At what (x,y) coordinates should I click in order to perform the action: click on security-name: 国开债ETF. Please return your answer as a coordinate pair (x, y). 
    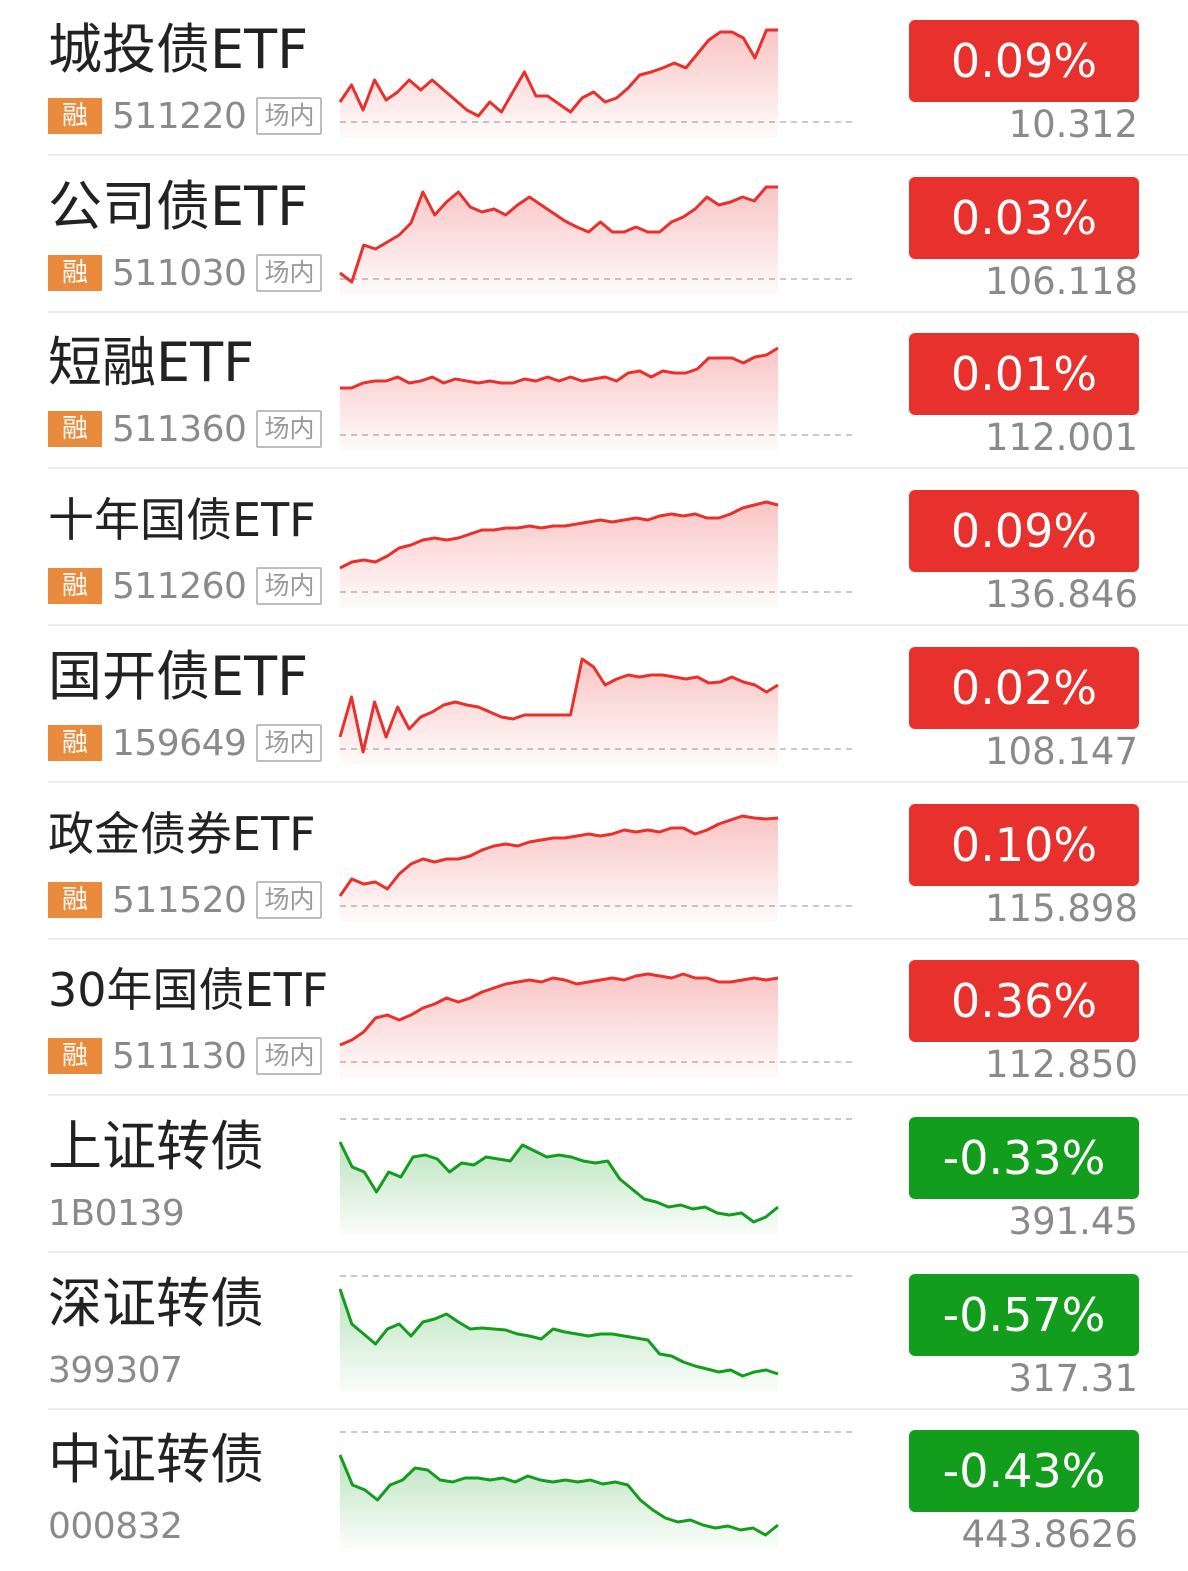
    Looking at the image, I should click on (178, 676).